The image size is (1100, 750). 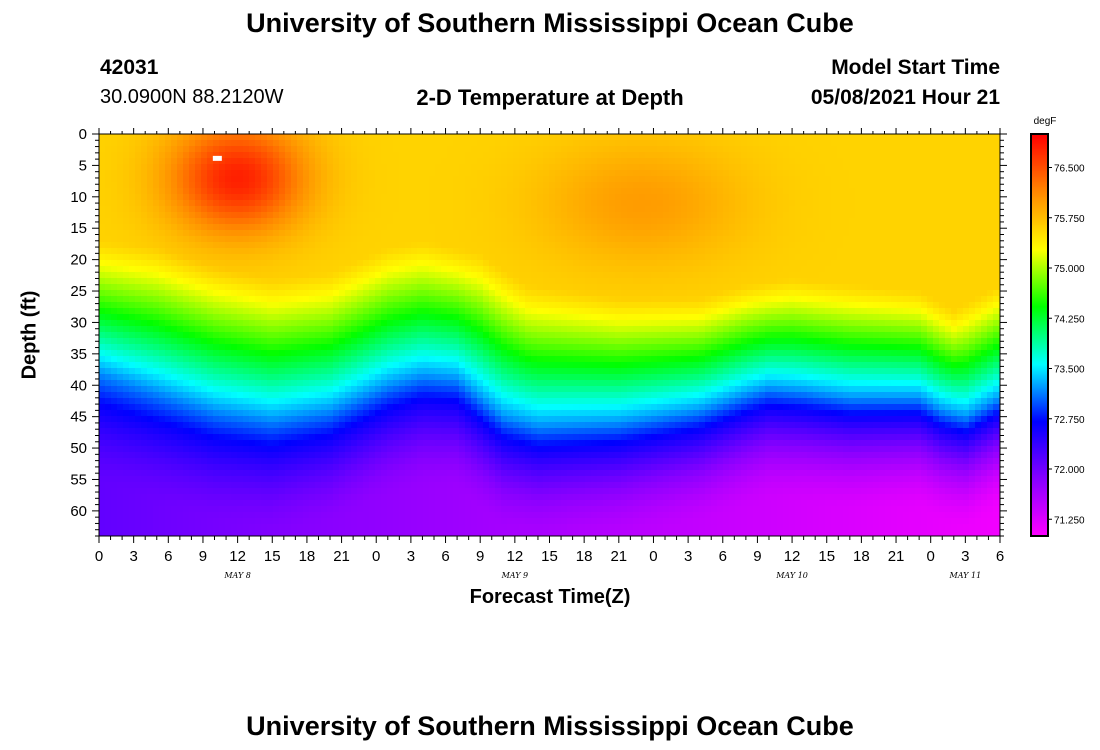 I want to click on colorbar-tick-label: 71.250, so click(x=1069, y=520).